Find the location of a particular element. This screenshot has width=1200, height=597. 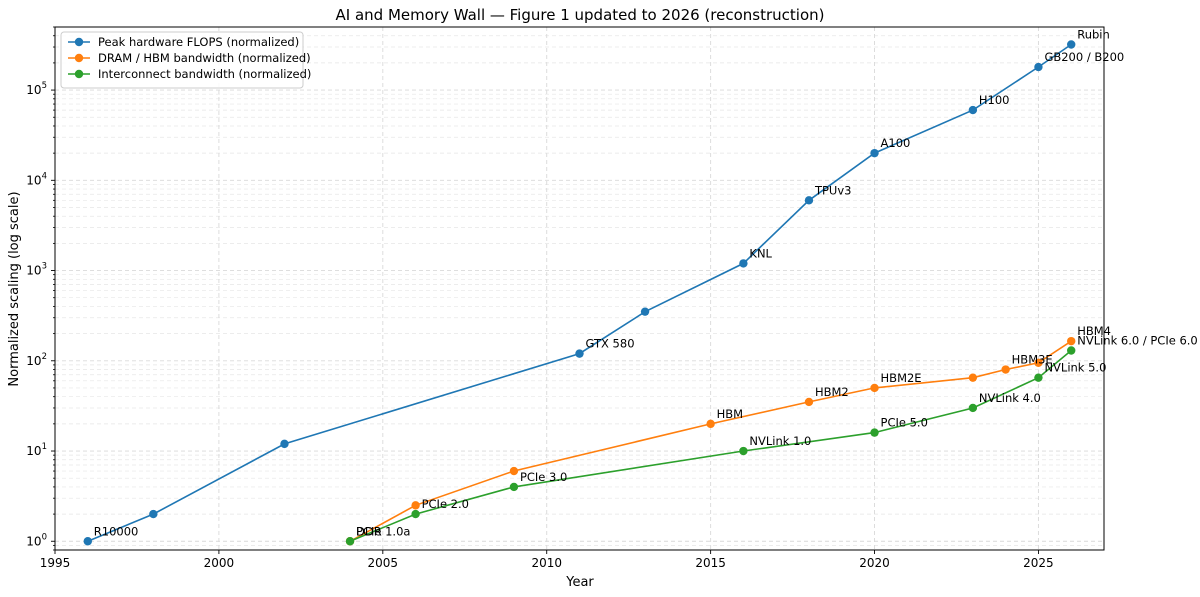

x-tick-label: 2005 is located at coordinates (383, 563).